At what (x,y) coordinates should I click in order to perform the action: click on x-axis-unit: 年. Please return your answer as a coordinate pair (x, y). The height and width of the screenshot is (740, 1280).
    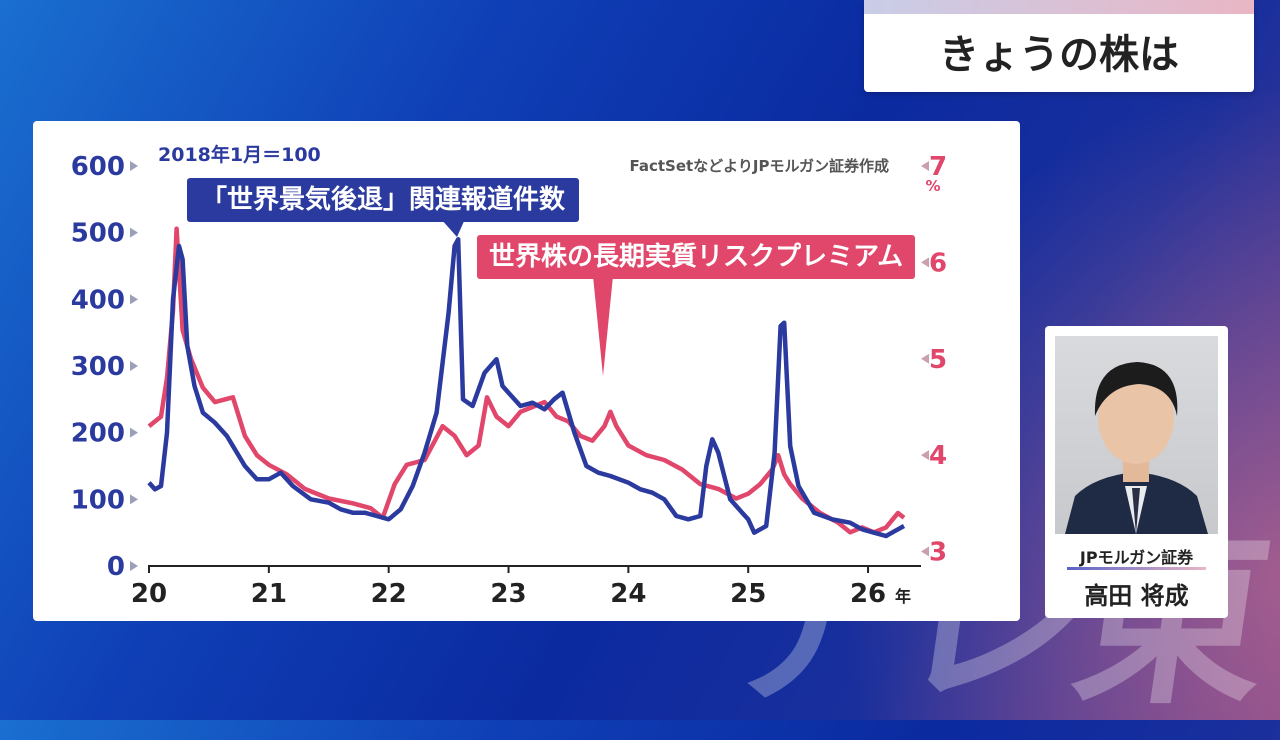
    Looking at the image, I should click on (903, 596).